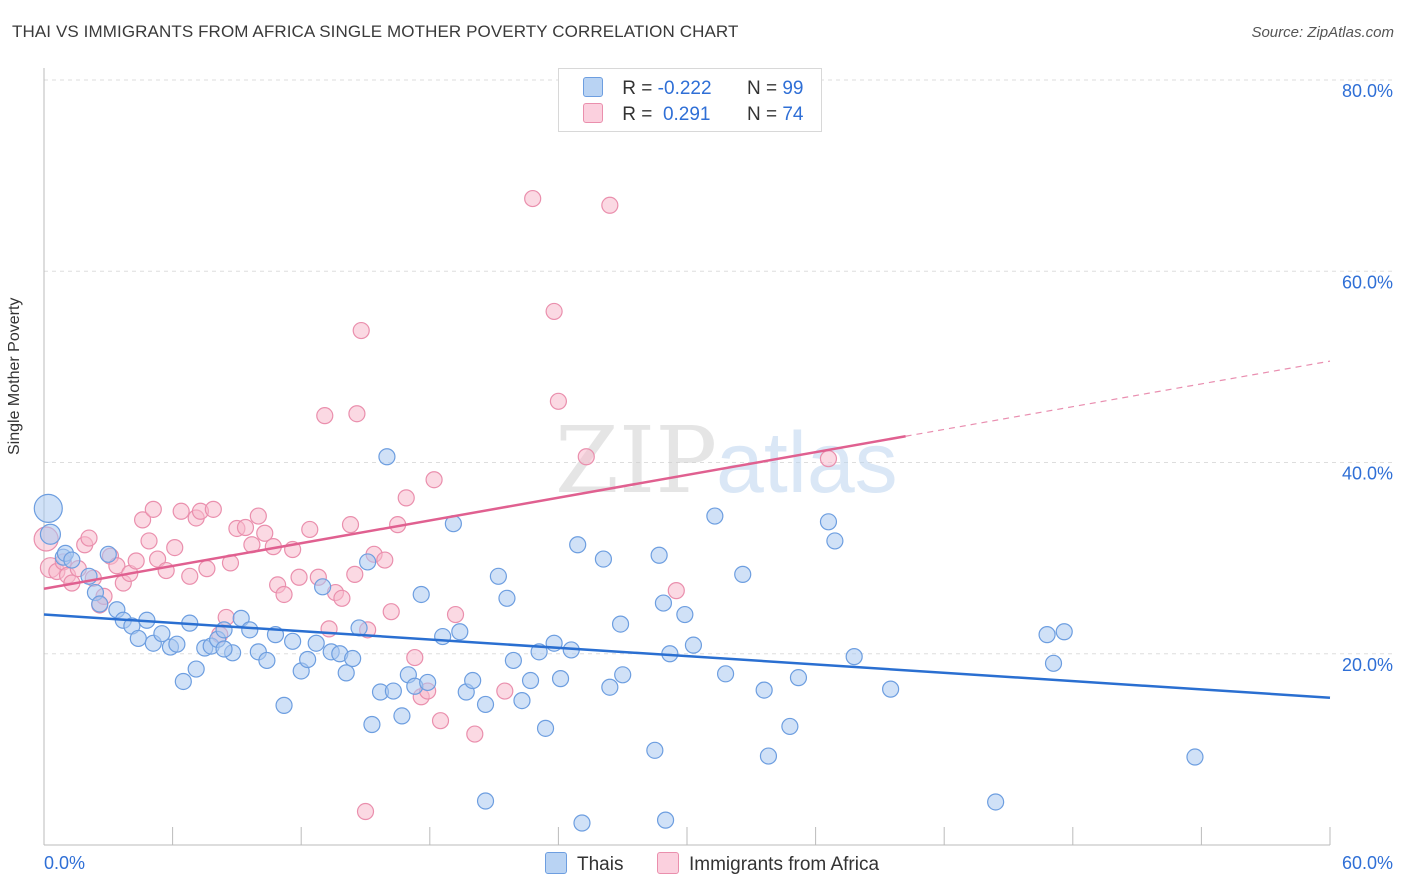  Describe the element at coordinates (684, 88) in the screenshot. I see `legend-r-value: -0.222` at that location.